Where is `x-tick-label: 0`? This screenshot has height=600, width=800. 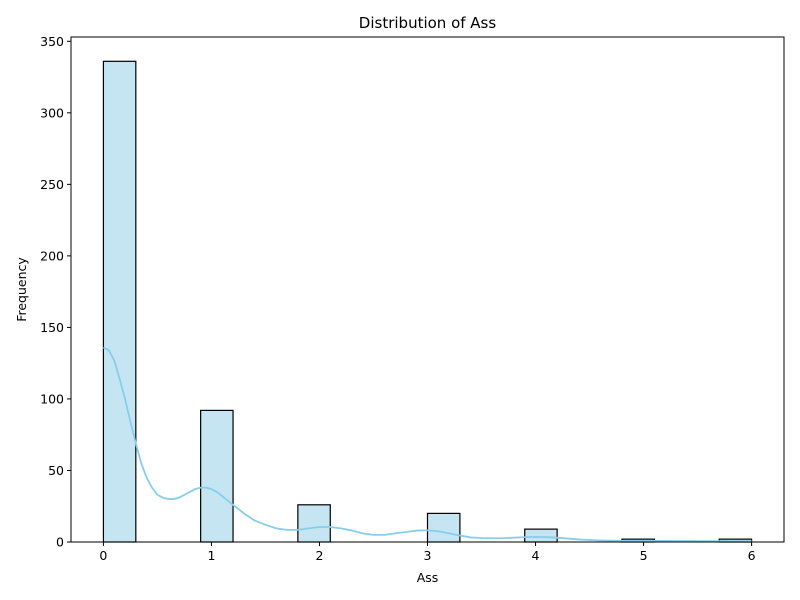
x-tick-label: 0 is located at coordinates (103, 555).